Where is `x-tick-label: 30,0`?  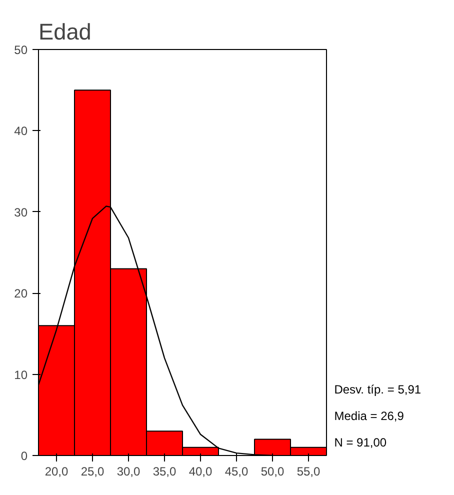 x-tick-label: 30,0 is located at coordinates (128, 471).